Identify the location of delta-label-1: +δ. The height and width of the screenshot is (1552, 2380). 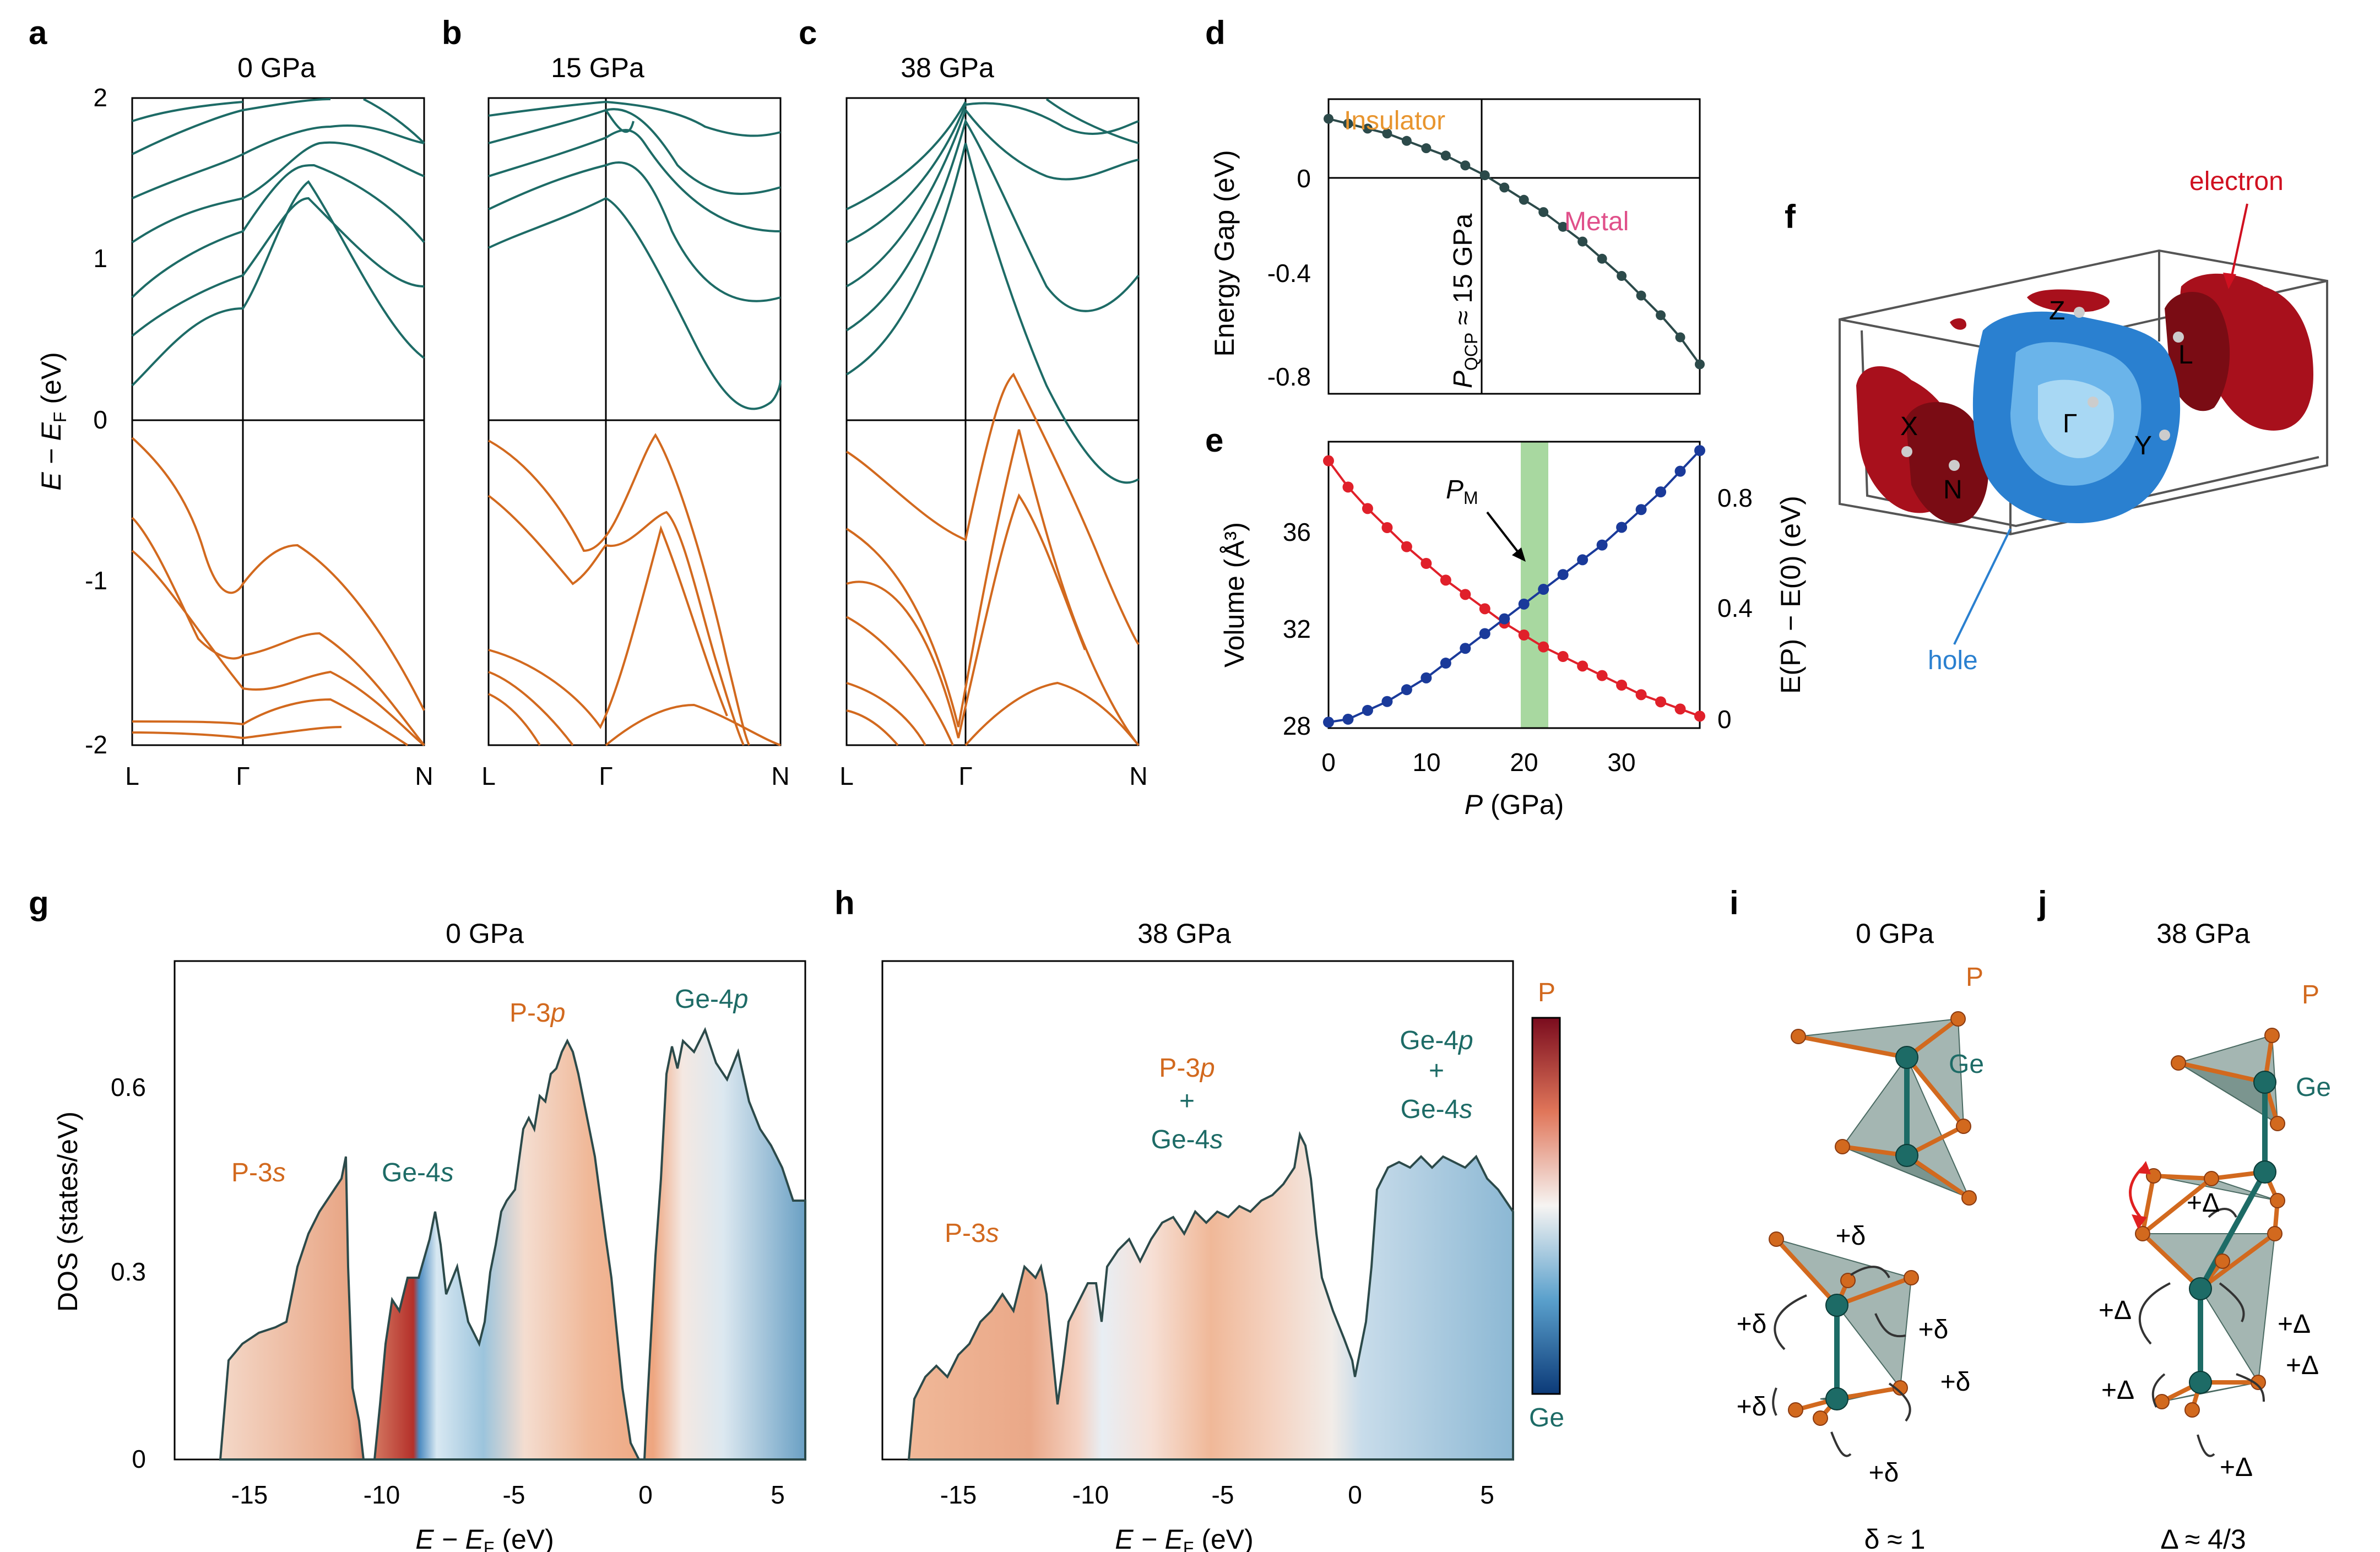
(1851, 1237).